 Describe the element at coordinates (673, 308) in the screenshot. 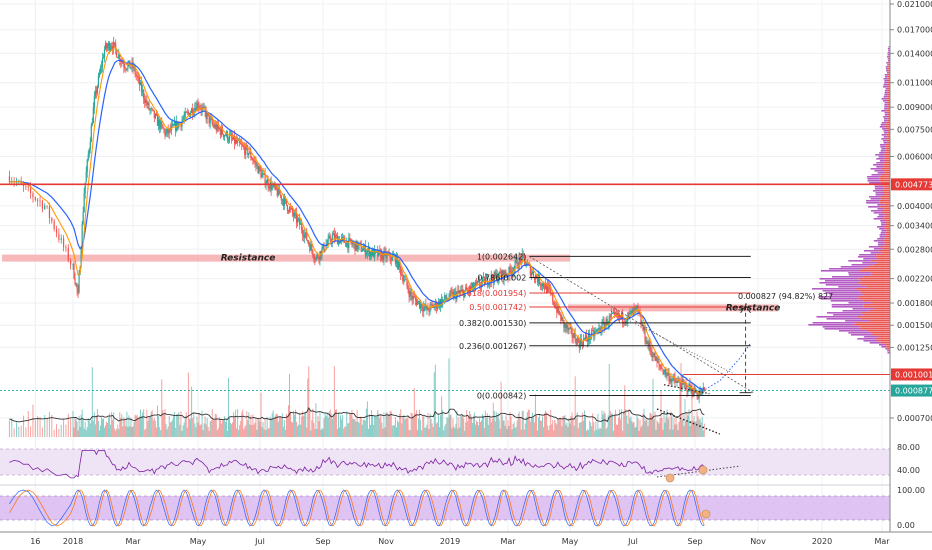

I see `resistance-zone-right` at that location.